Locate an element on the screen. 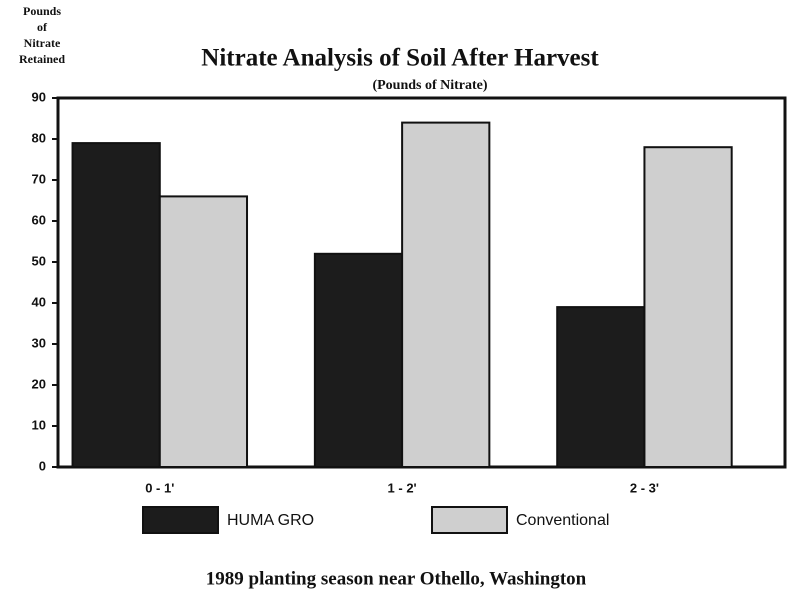  x-tick-label: 1 - 2' is located at coordinates (402, 487).